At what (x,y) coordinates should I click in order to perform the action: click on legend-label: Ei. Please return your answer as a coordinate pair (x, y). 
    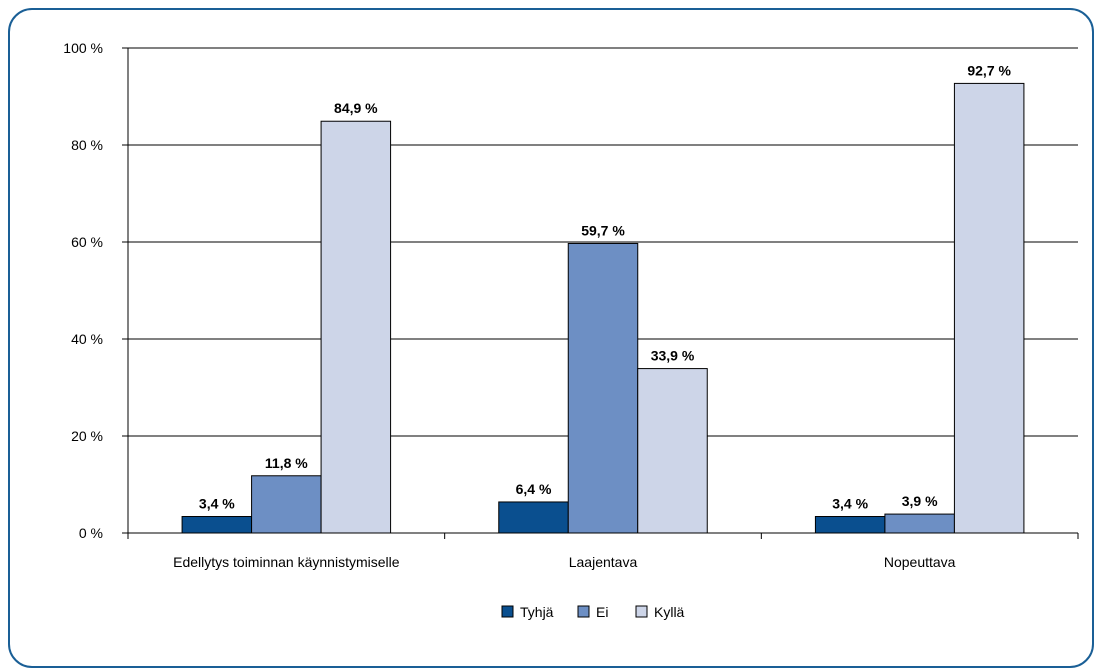
    Looking at the image, I should click on (602, 612).